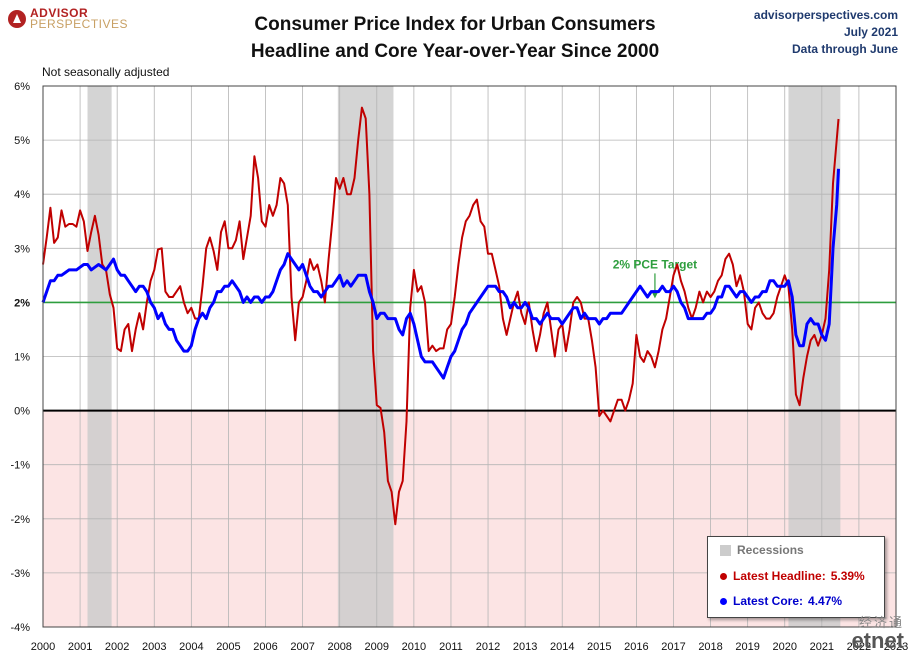  What do you see at coordinates (22, 195) in the screenshot?
I see `y-tick-label: 4%` at bounding box center [22, 195].